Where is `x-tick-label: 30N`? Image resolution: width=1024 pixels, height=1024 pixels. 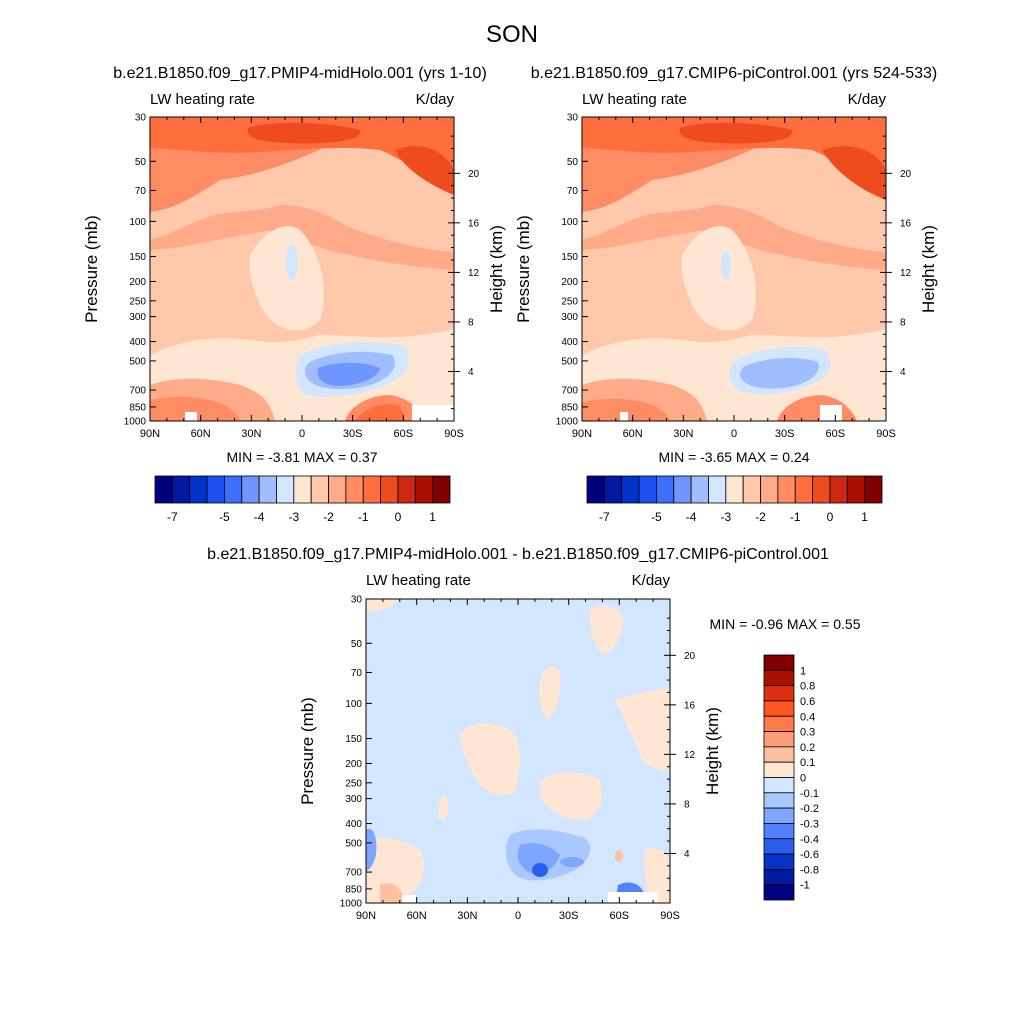
x-tick-label: 30N is located at coordinates (251, 434).